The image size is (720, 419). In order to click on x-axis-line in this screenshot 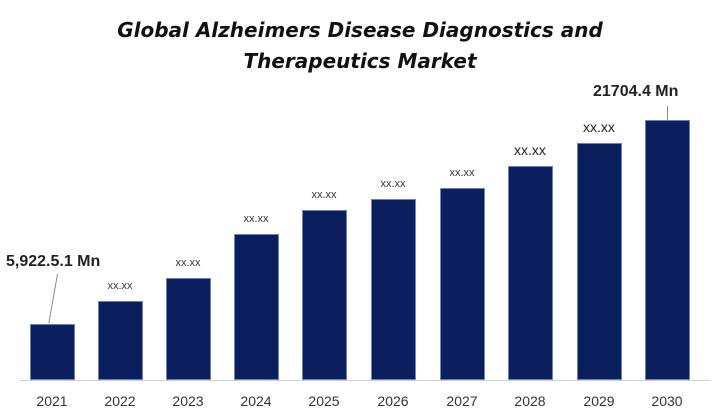, I will do `click(365, 380)`.